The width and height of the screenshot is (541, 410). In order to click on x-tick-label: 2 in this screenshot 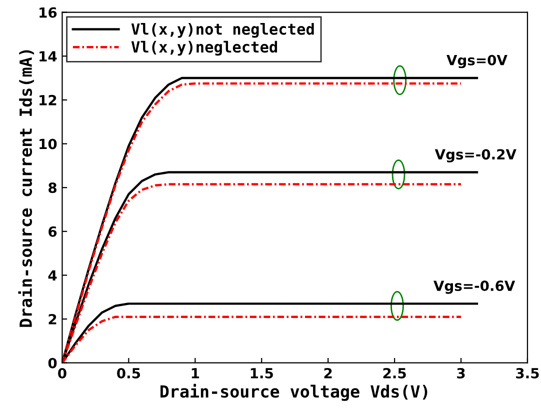, I will do `click(328, 373)`.